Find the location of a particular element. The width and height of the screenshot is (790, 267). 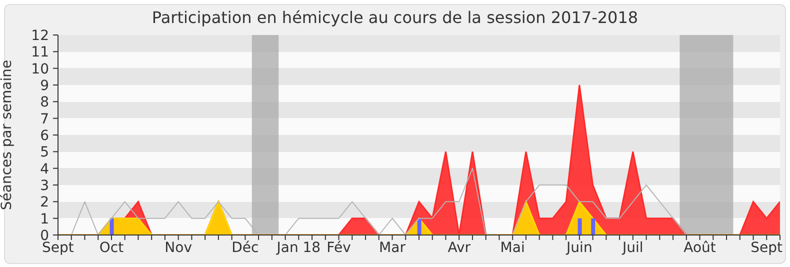

y-tick-label: 1 is located at coordinates (44, 219).